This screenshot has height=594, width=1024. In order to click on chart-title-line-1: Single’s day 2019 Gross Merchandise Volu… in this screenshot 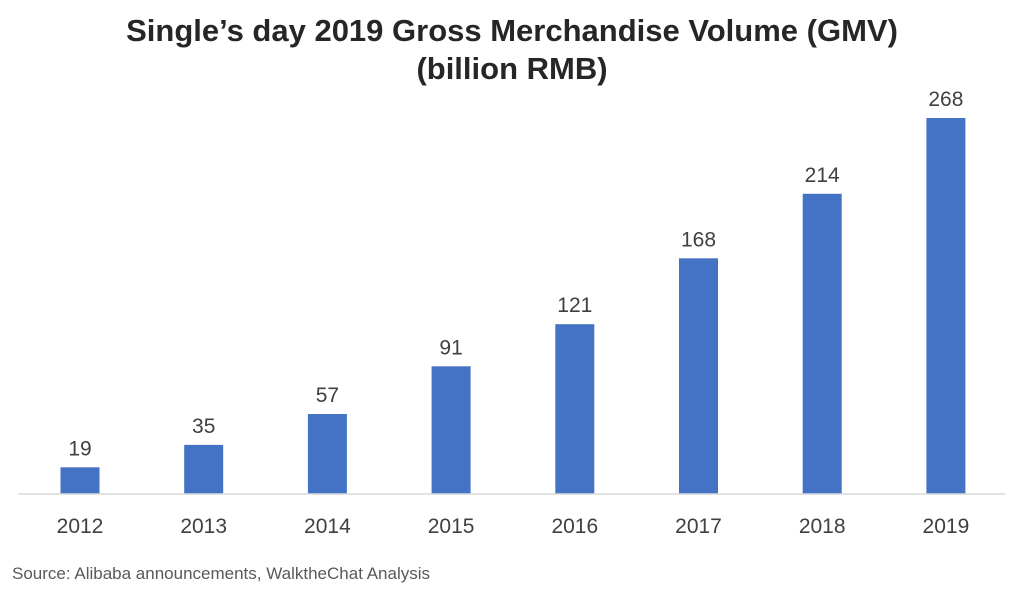, I will do `click(512, 30)`.